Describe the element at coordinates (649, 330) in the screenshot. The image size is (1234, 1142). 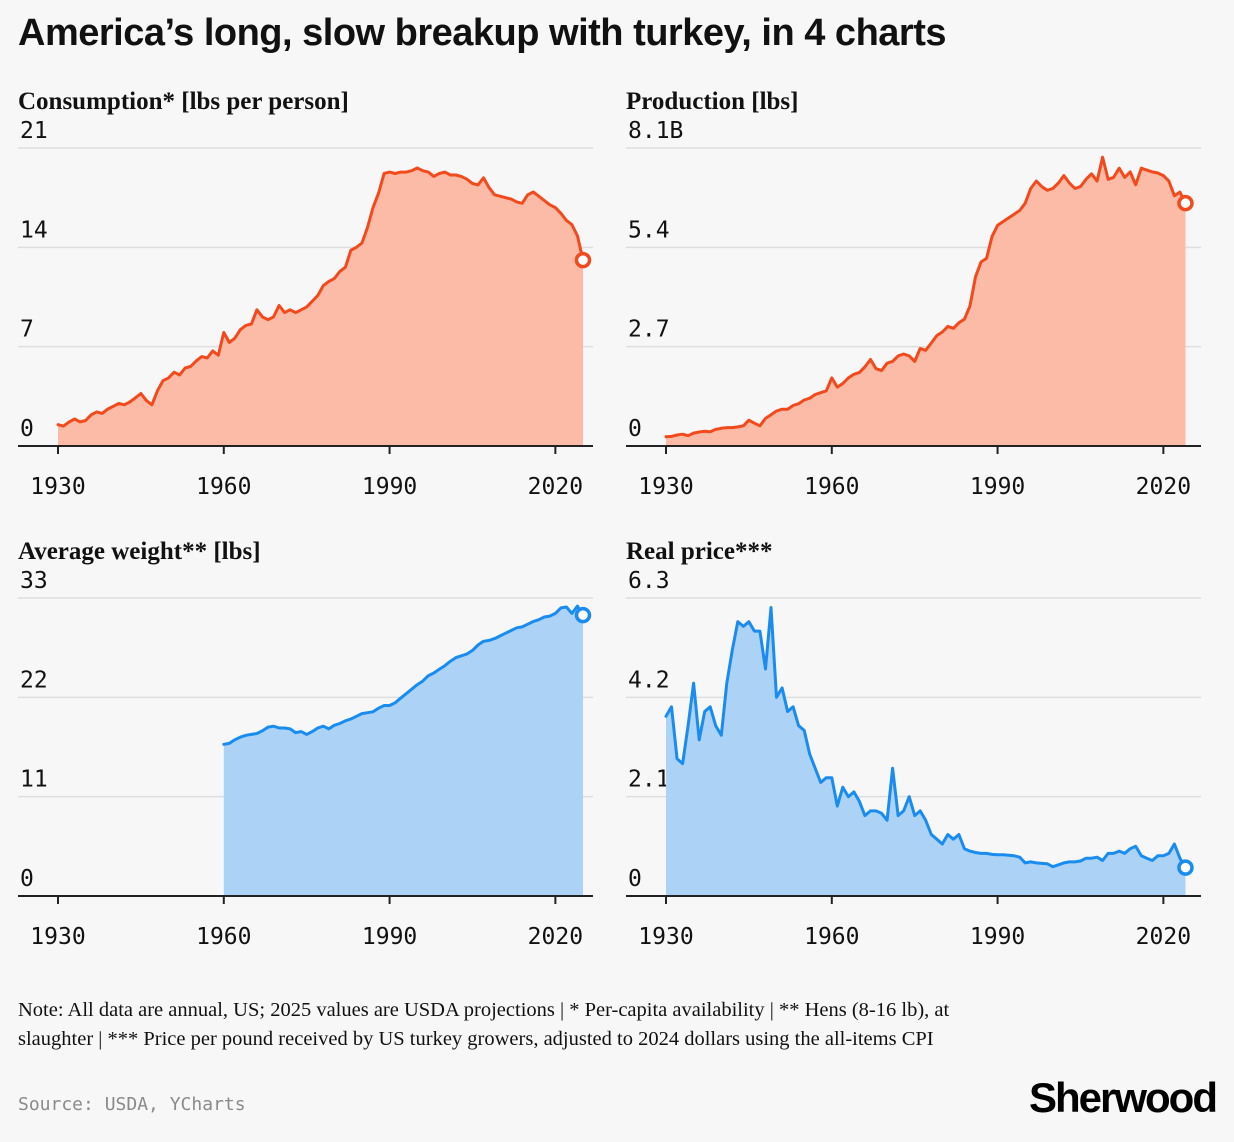
I see `y-tick-label: 2.7` at that location.